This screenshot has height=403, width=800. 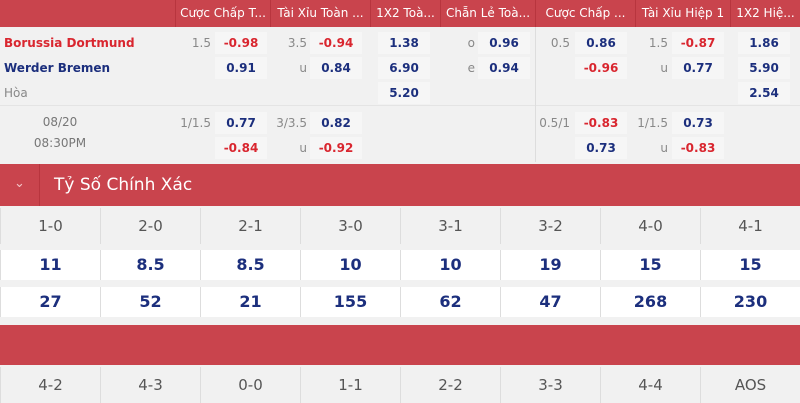 I want to click on odds-cell: 1.86, so click(x=764, y=43).